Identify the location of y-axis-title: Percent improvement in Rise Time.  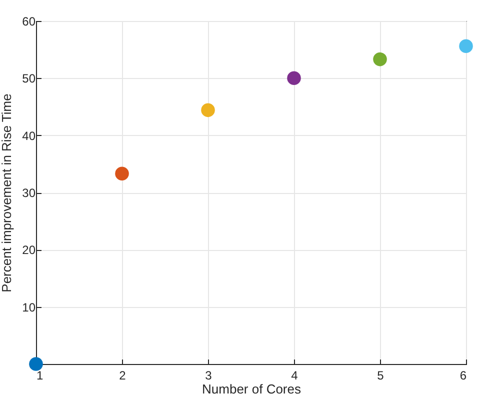
(7, 193).